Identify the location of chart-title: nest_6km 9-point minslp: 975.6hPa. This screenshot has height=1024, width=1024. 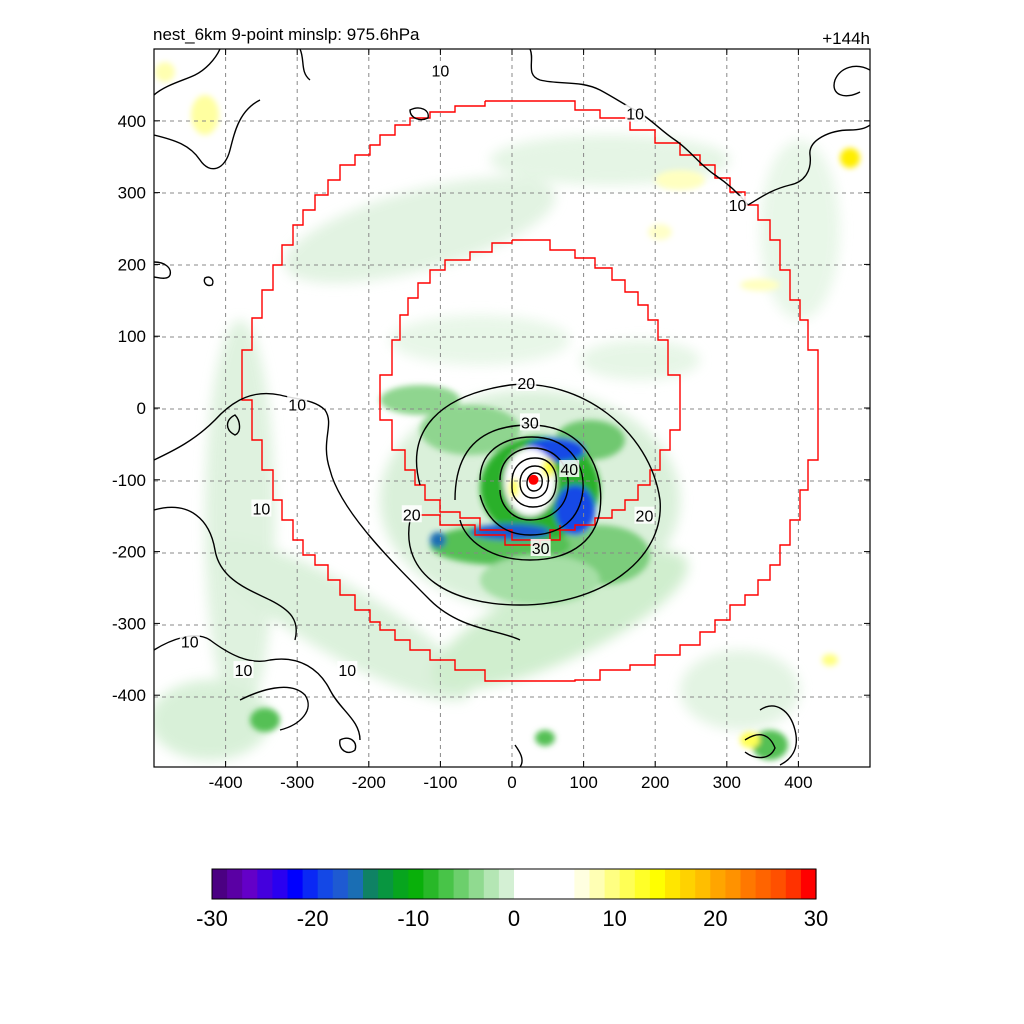
(286, 34).